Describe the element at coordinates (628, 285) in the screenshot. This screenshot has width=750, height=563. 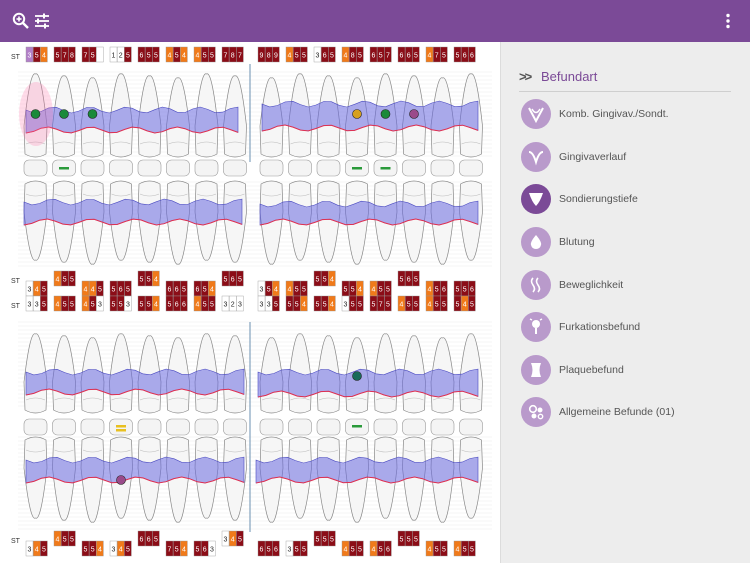
I see `findings-type-item: Beweglichkeit` at that location.